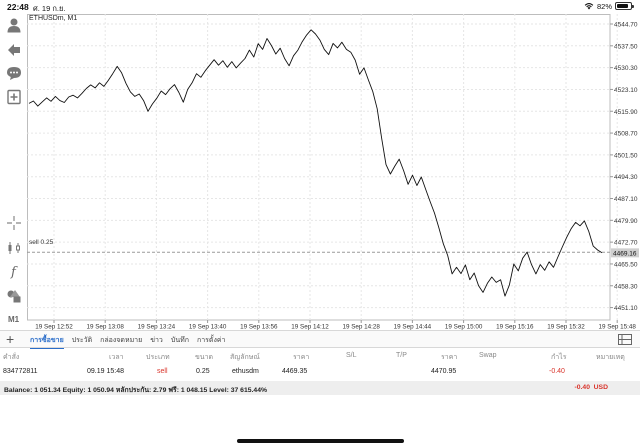 This screenshot has height=447, width=640. I want to click on function-icon: f, so click(14, 272).